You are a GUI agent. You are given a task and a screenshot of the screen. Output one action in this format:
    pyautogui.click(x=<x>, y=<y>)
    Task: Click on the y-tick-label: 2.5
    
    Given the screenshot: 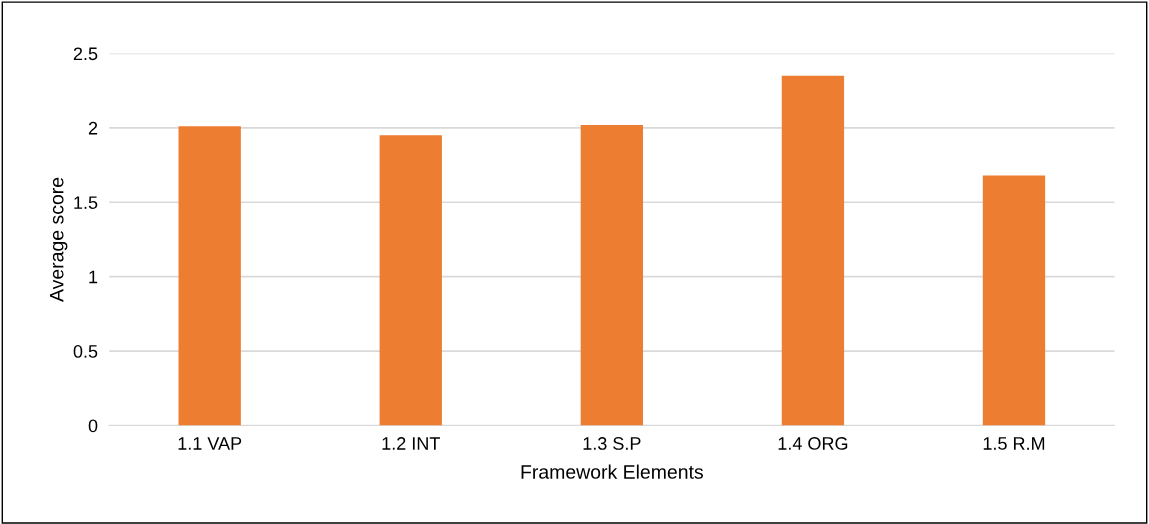 What is the action you would take?
    pyautogui.click(x=85, y=54)
    